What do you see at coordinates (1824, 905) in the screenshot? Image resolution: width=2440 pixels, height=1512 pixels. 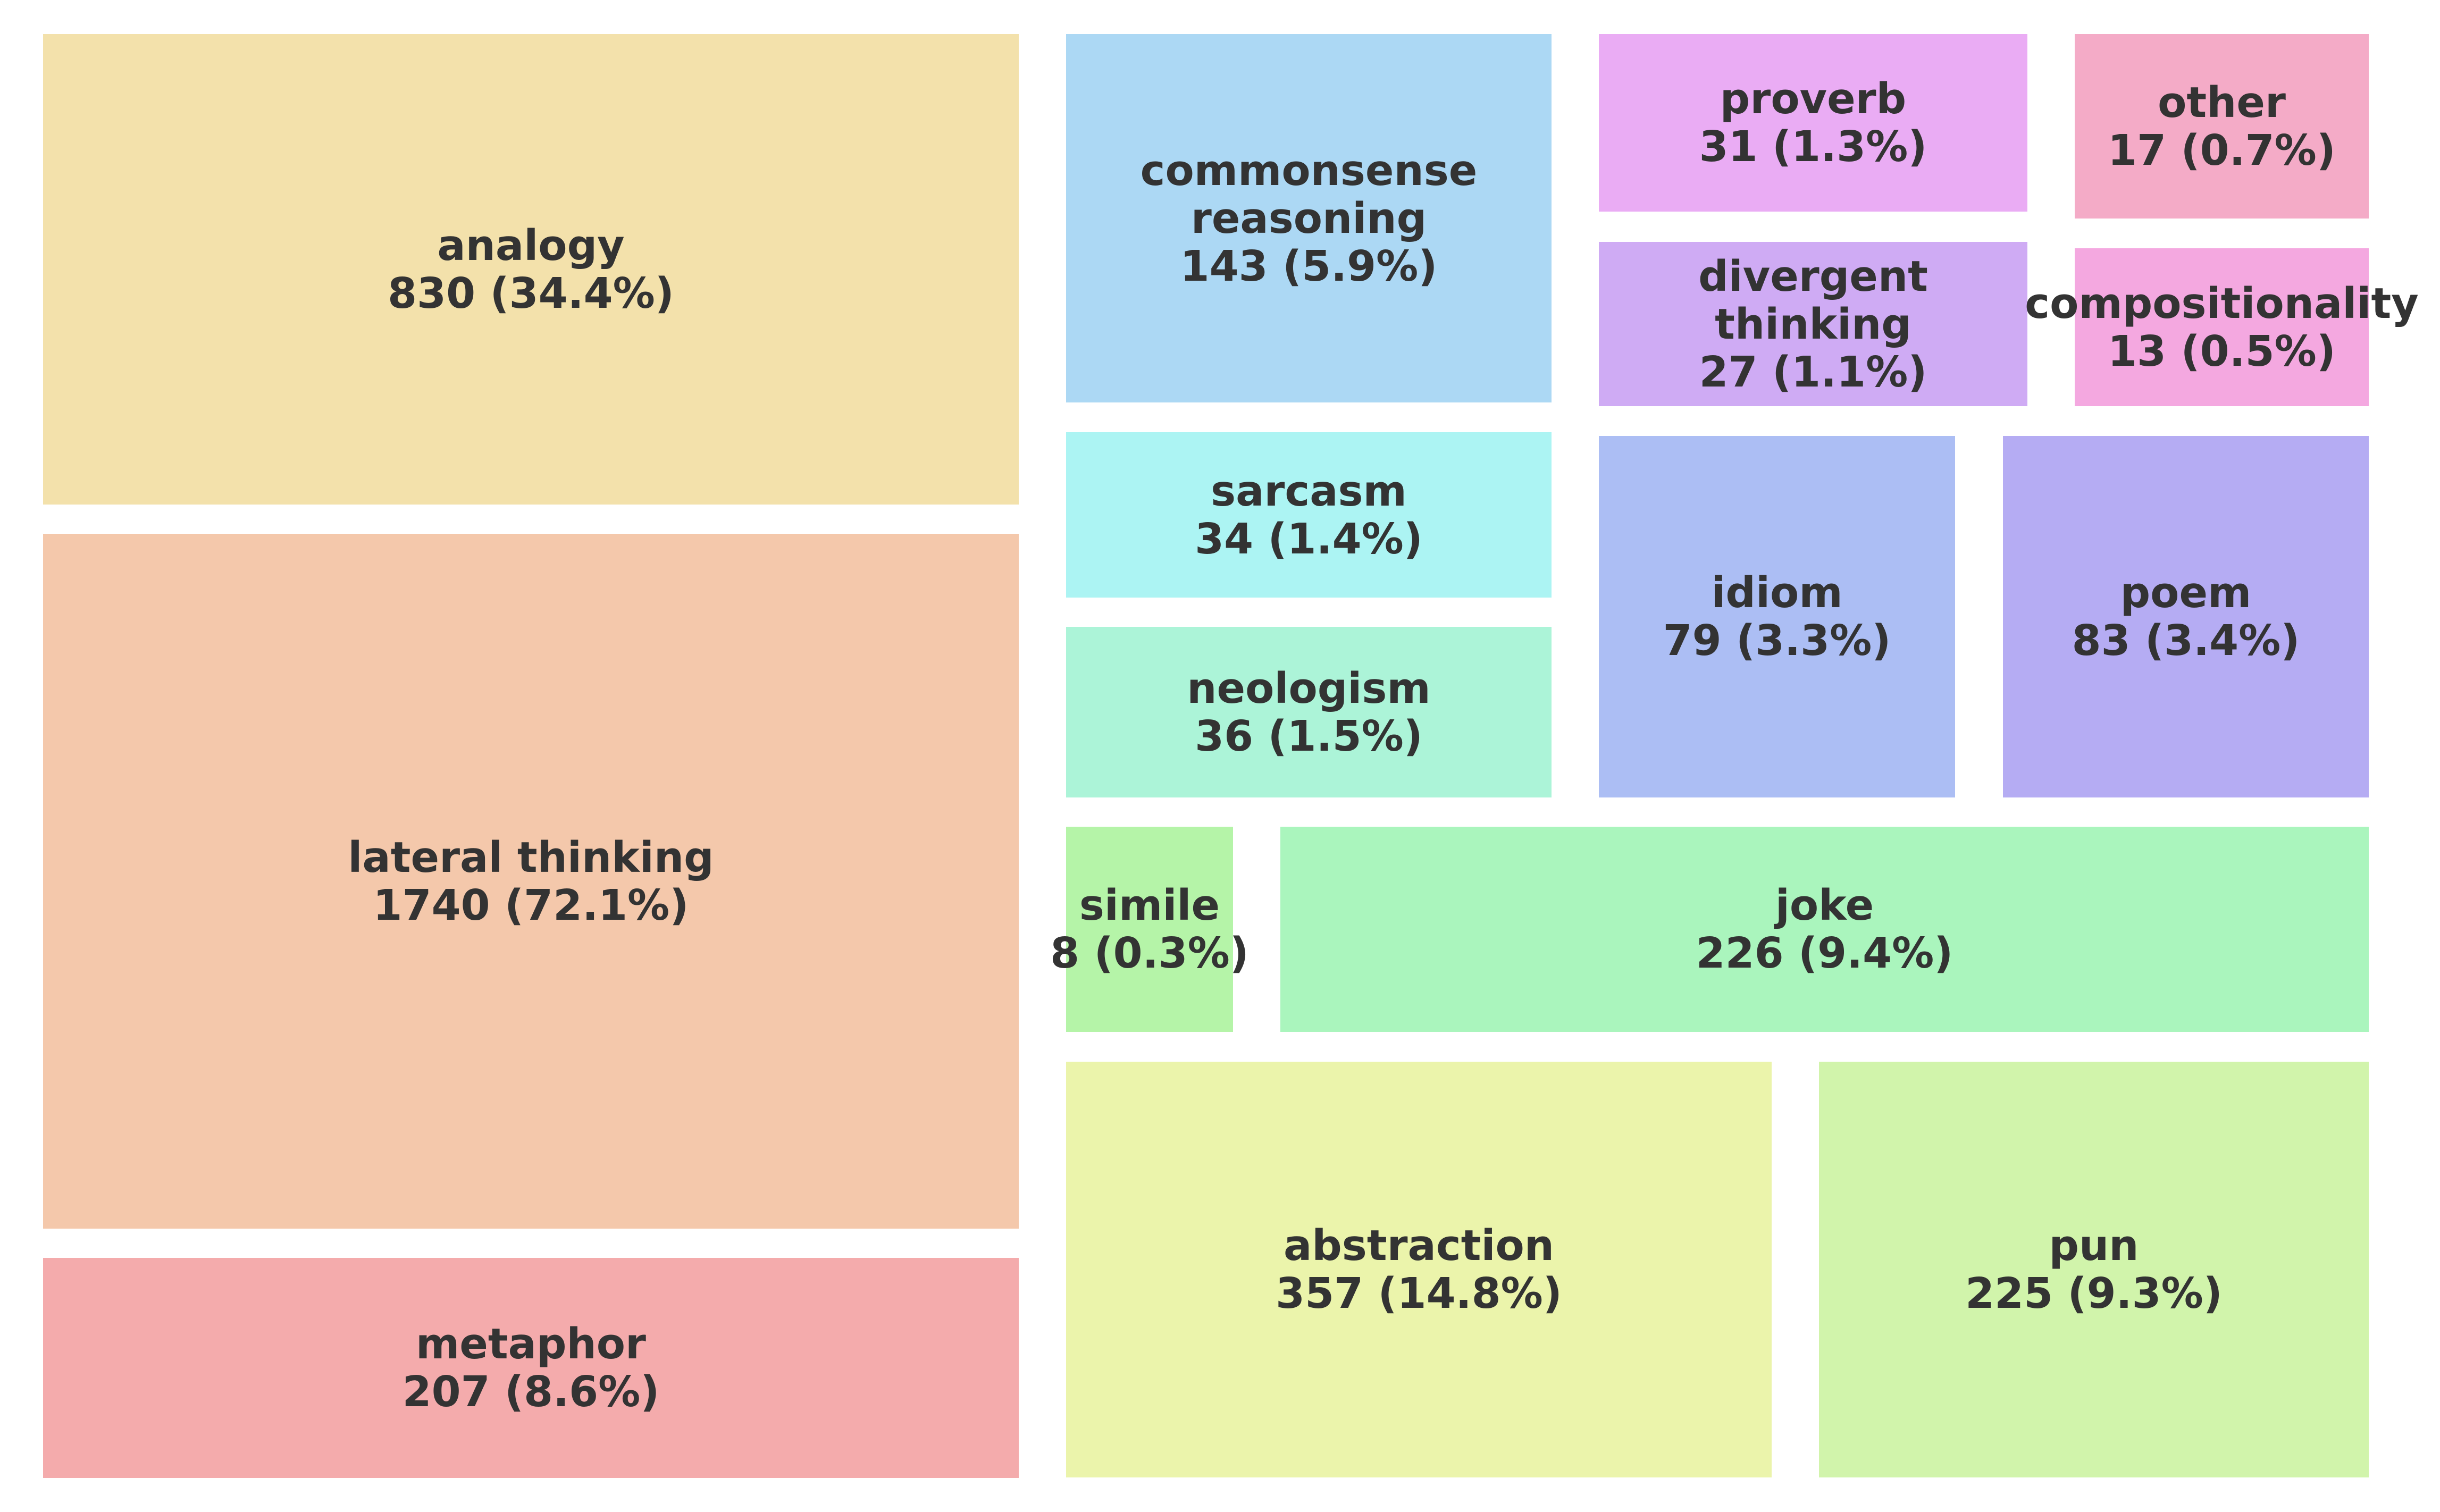 I see `tile-name: joke` at bounding box center [1824, 905].